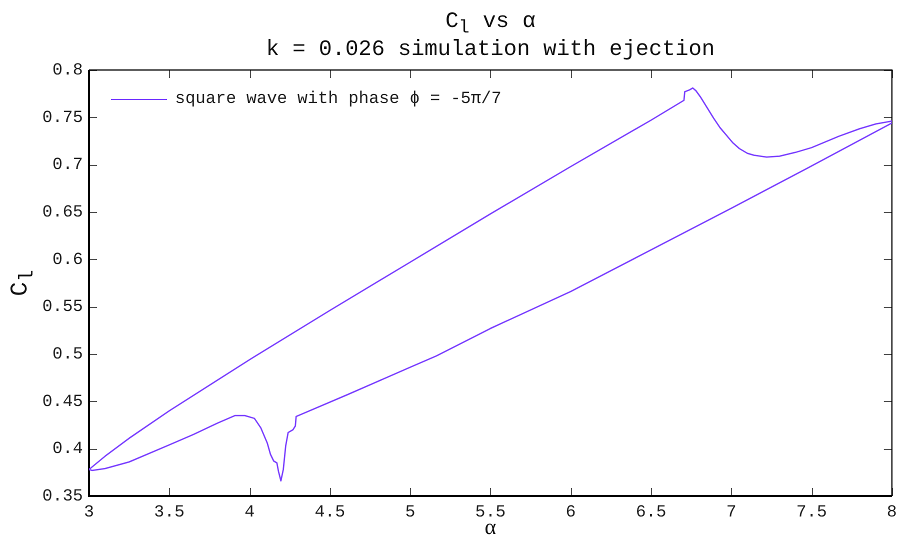 The image size is (903, 536). I want to click on y-tick-label: 0.4, so click(67, 450).